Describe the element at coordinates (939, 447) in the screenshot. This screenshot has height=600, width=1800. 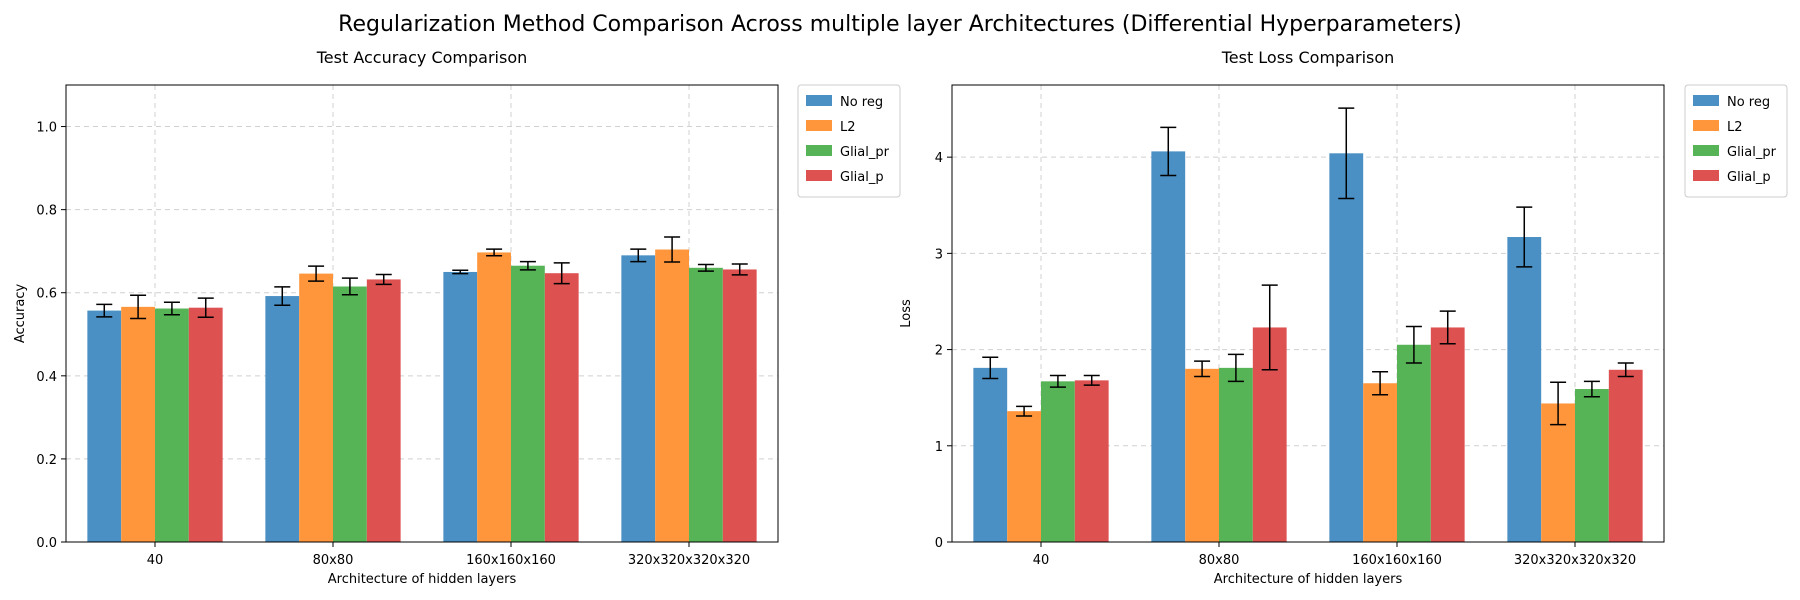
I see `y-tick-label: 1` at that location.